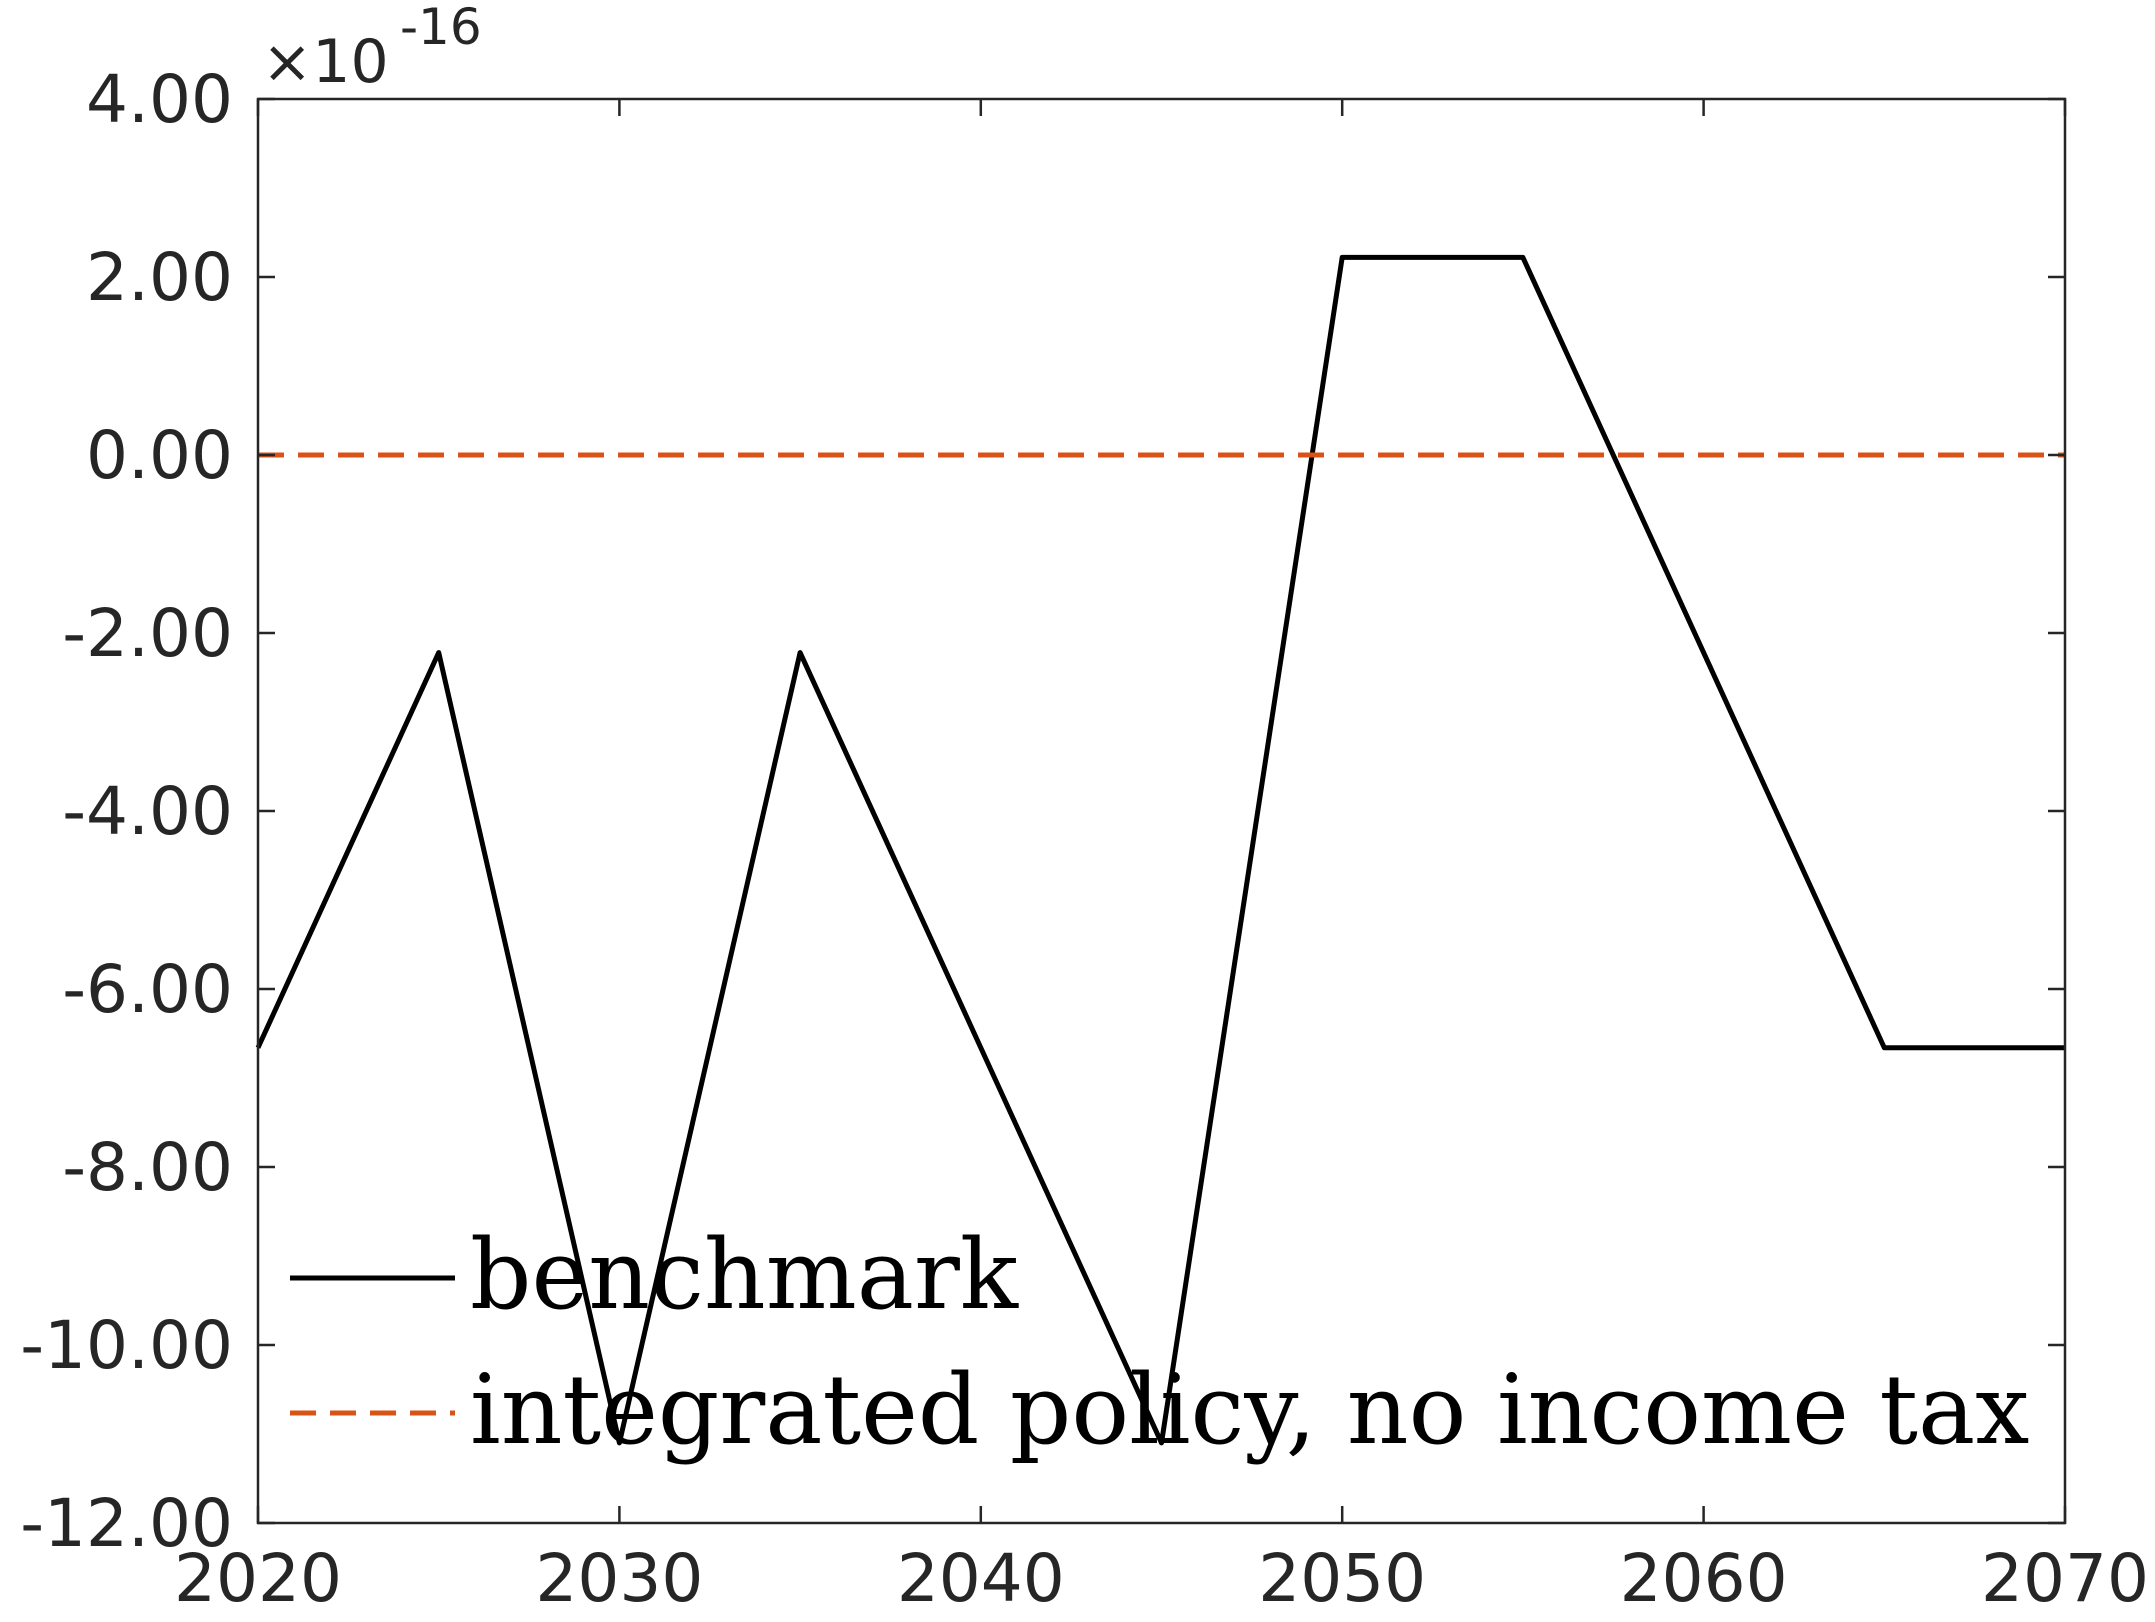 This screenshot has width=2155, height=1622. Describe the element at coordinates (2065, 1578) in the screenshot. I see `x-tick-label: 2070` at that location.